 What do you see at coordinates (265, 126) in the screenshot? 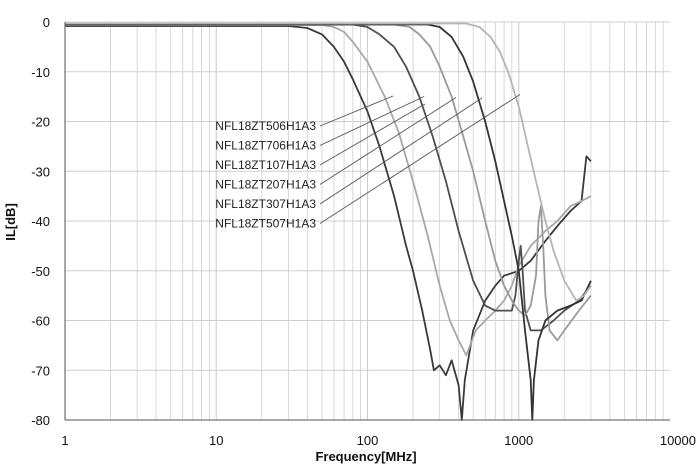
I see `series-label: NFL18ZT506H1A3` at bounding box center [265, 126].